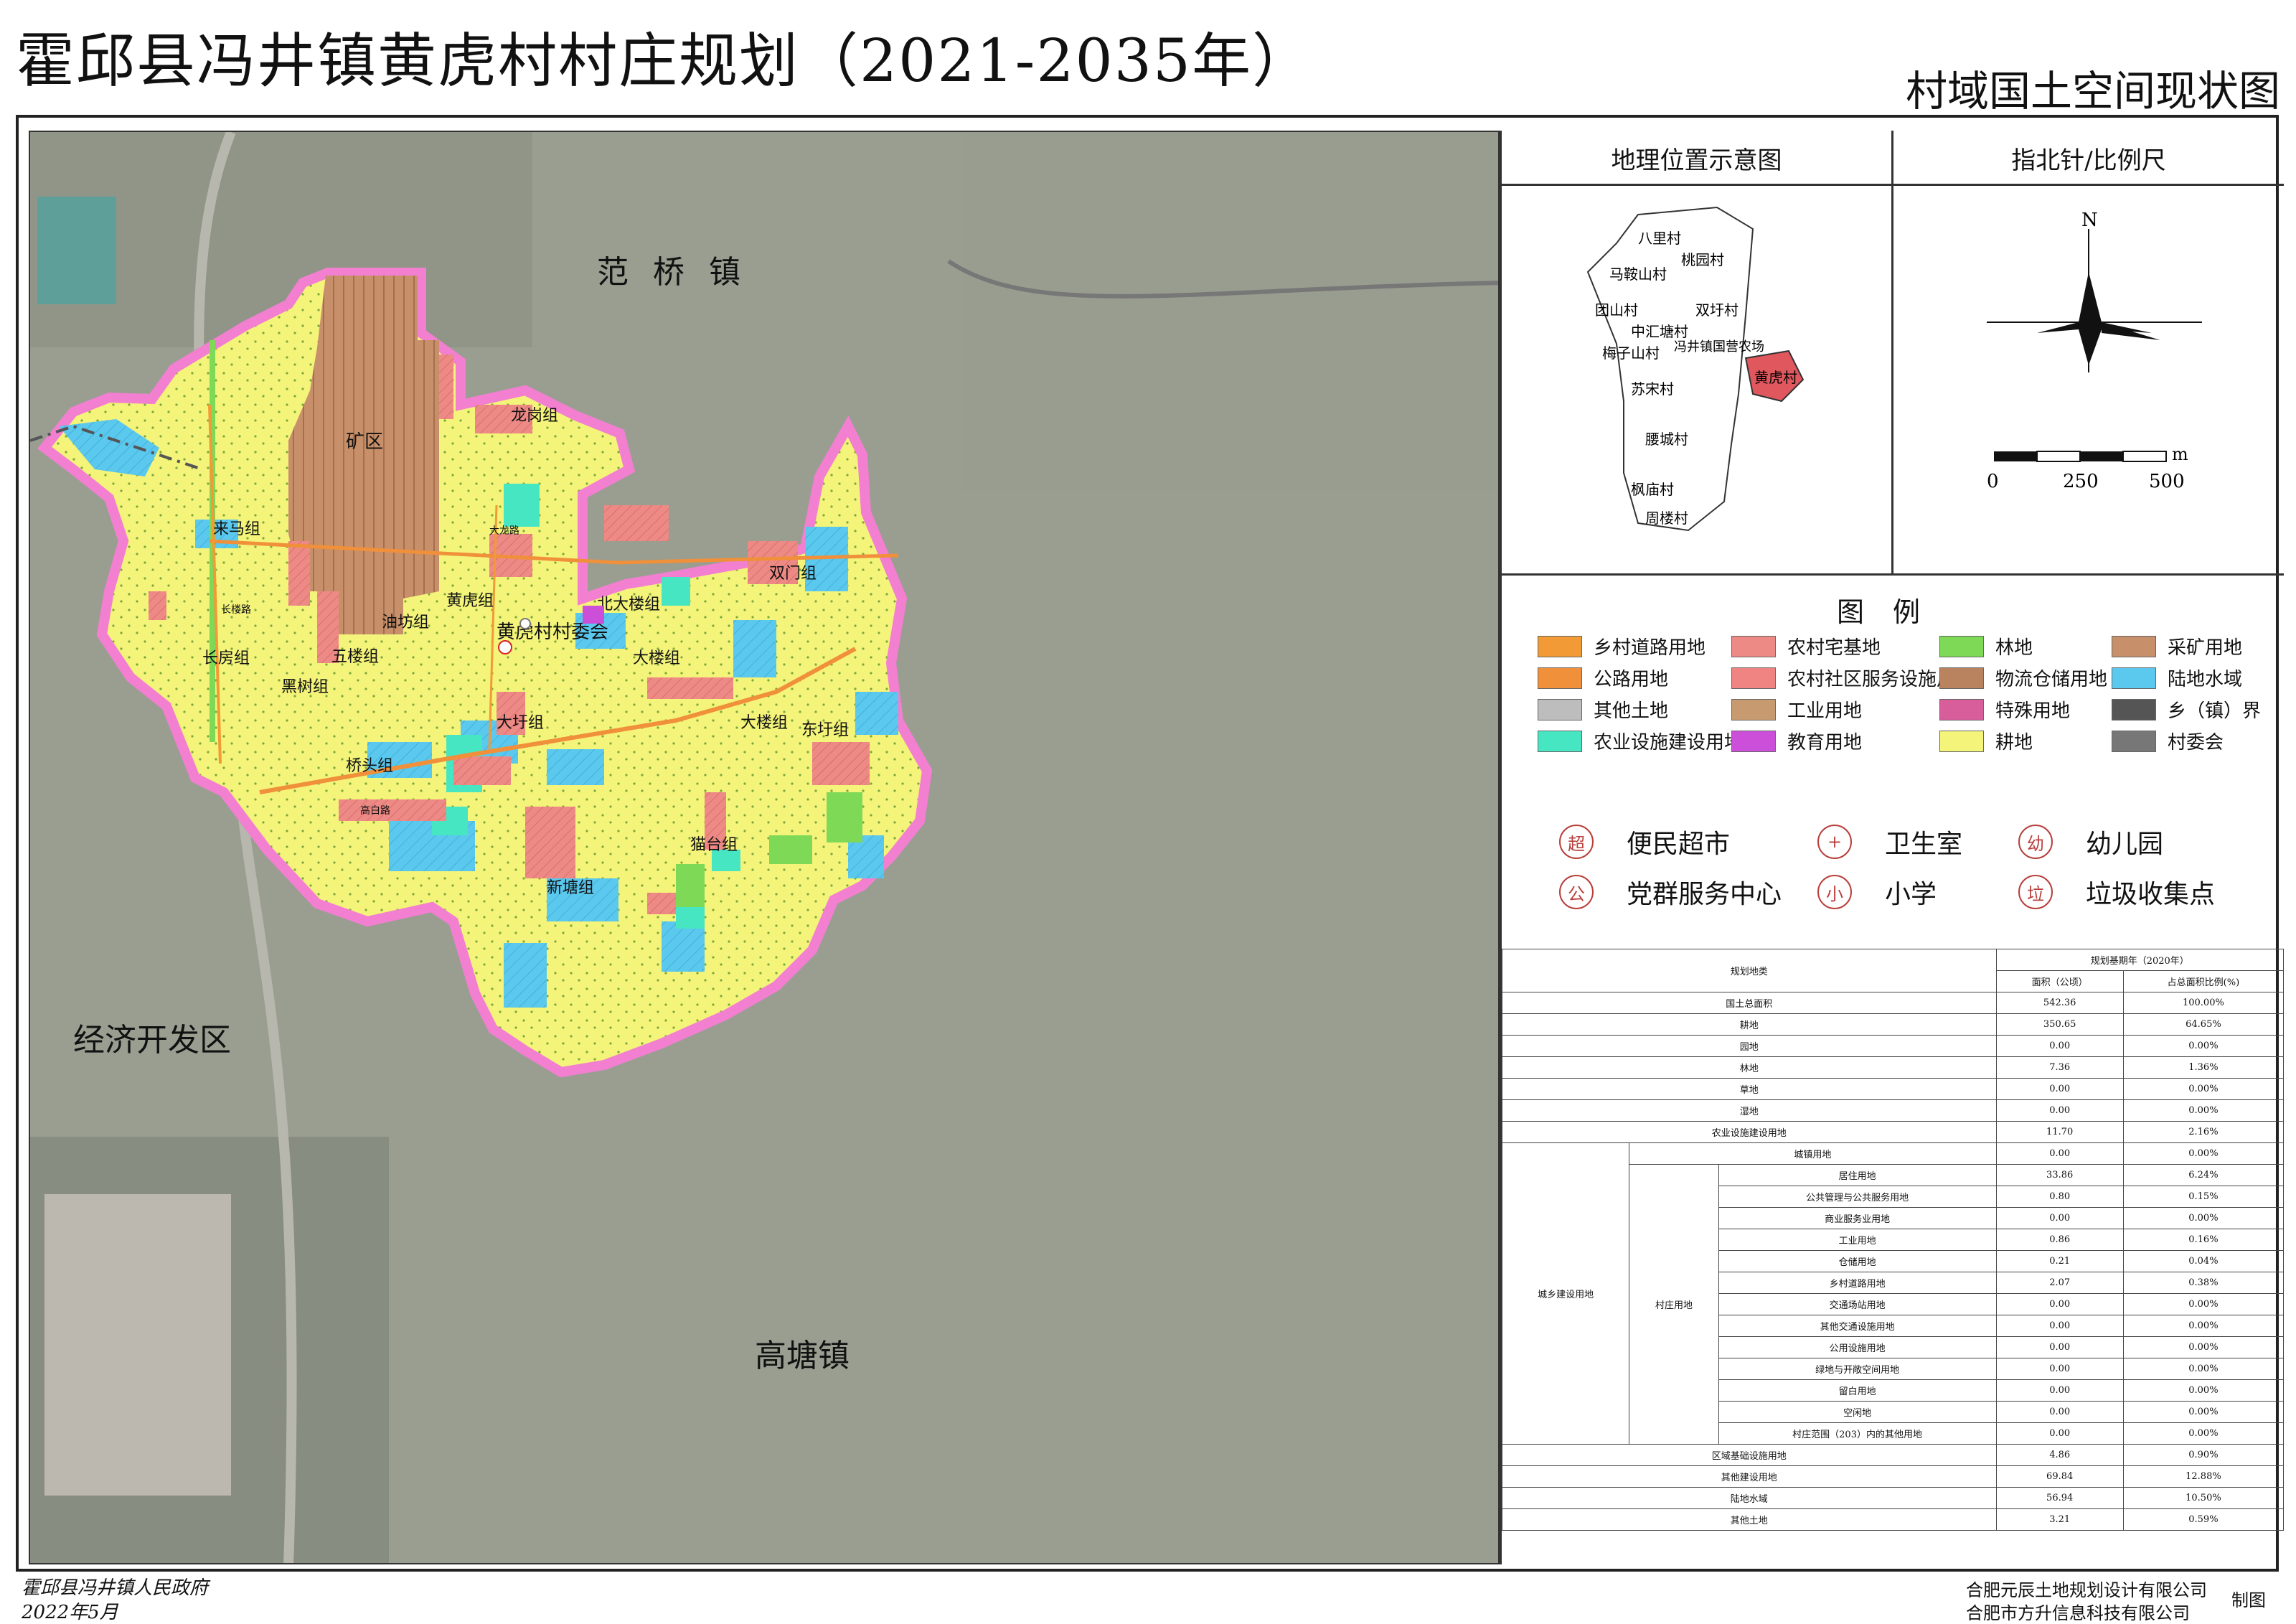 The height and width of the screenshot is (1624, 2296). I want to click on group-label: 长房组, so click(226, 658).